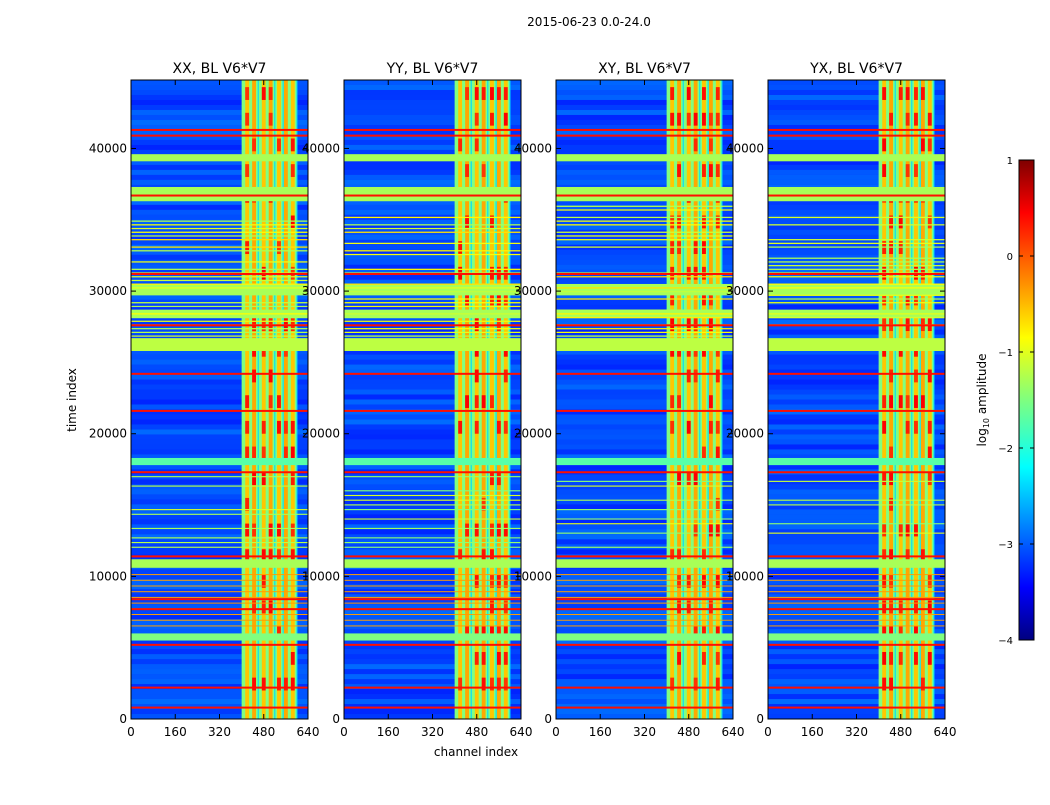  What do you see at coordinates (589, 22) in the screenshot?
I see `figure-title: 2015-06-23 0.0-24.0` at bounding box center [589, 22].